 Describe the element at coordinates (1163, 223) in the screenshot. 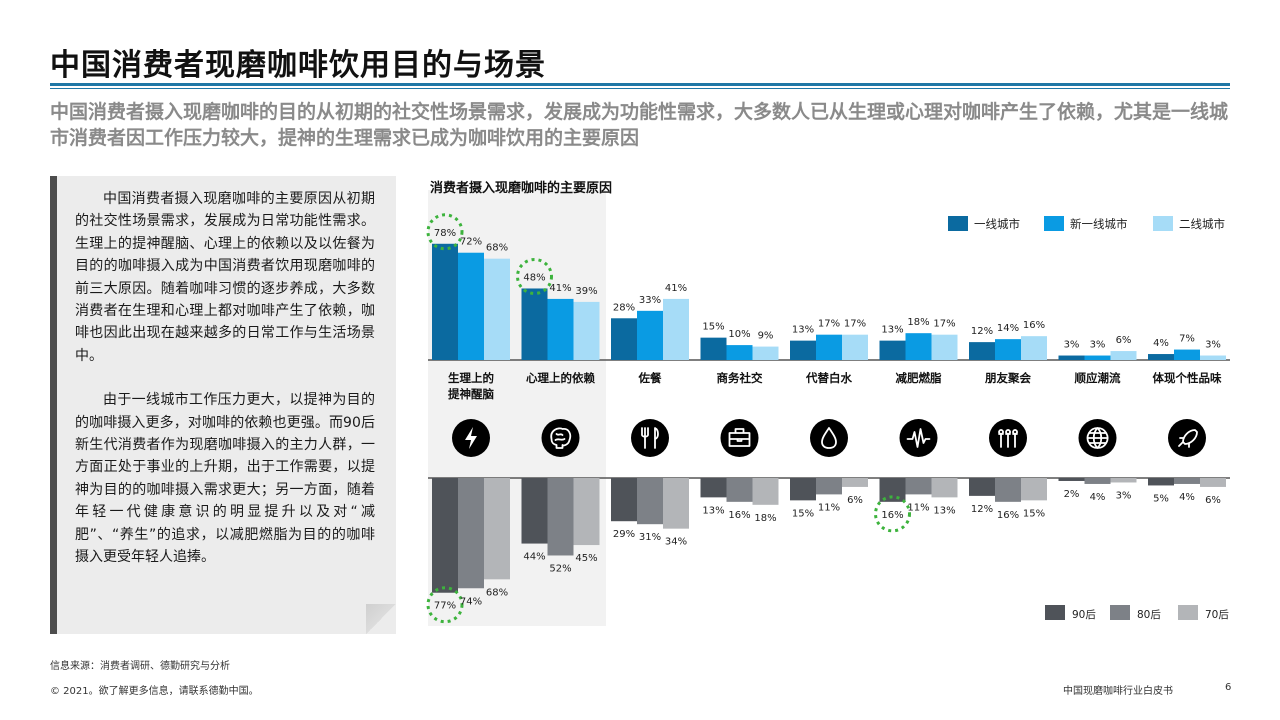

I see `legend-tier2-swatch` at that location.